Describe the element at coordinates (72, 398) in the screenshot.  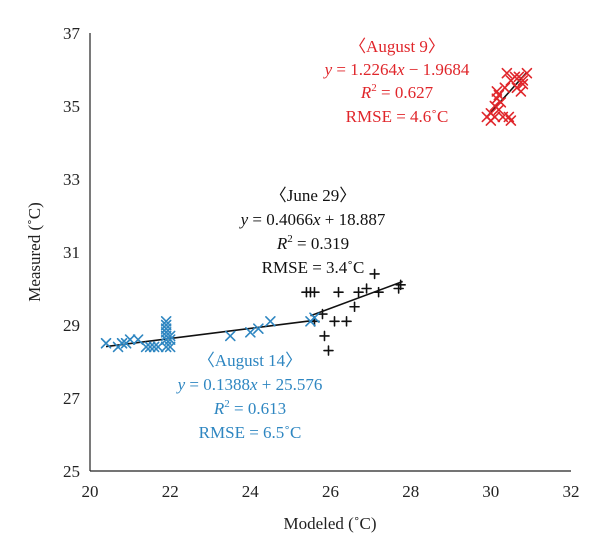
I see `y-tick-label: 27` at that location.